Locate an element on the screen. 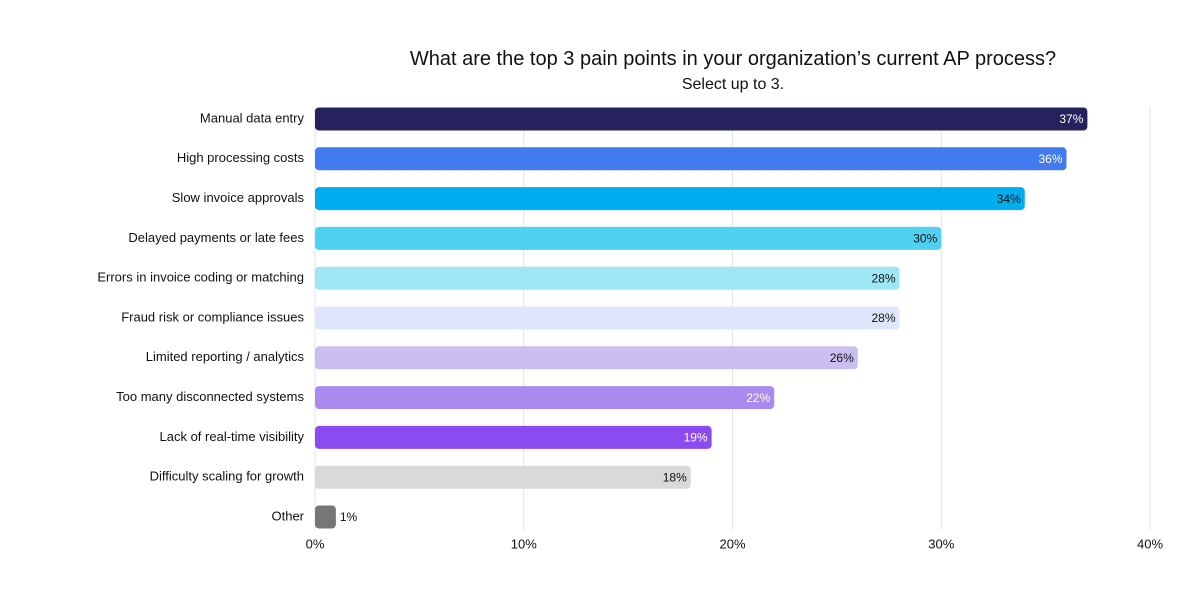 The image size is (1200, 600). category-label-7: Too many disconnected systems is located at coordinates (210, 396).